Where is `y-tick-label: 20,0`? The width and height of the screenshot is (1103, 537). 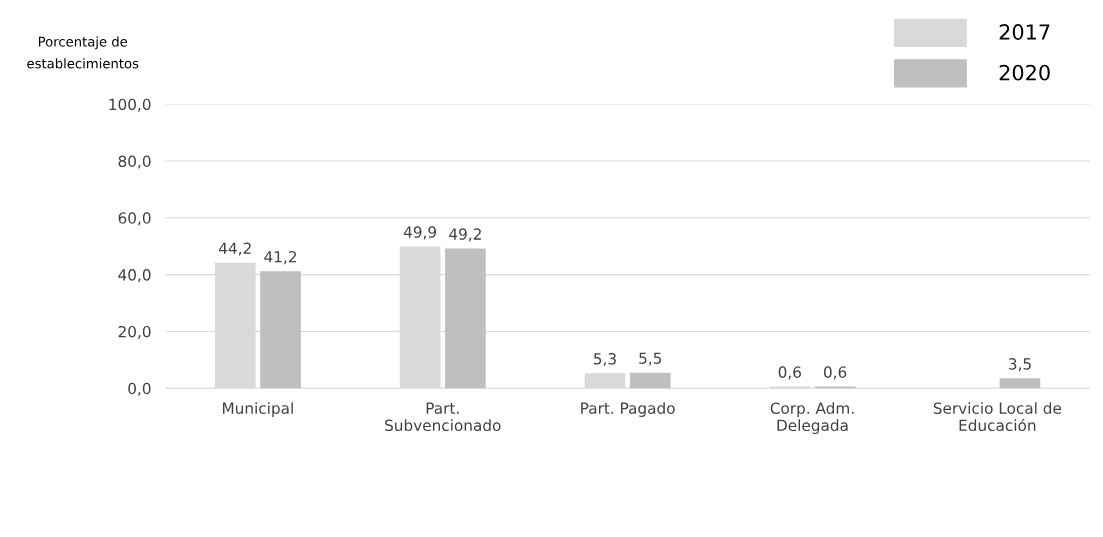 y-tick-label: 20,0 is located at coordinates (134, 332).